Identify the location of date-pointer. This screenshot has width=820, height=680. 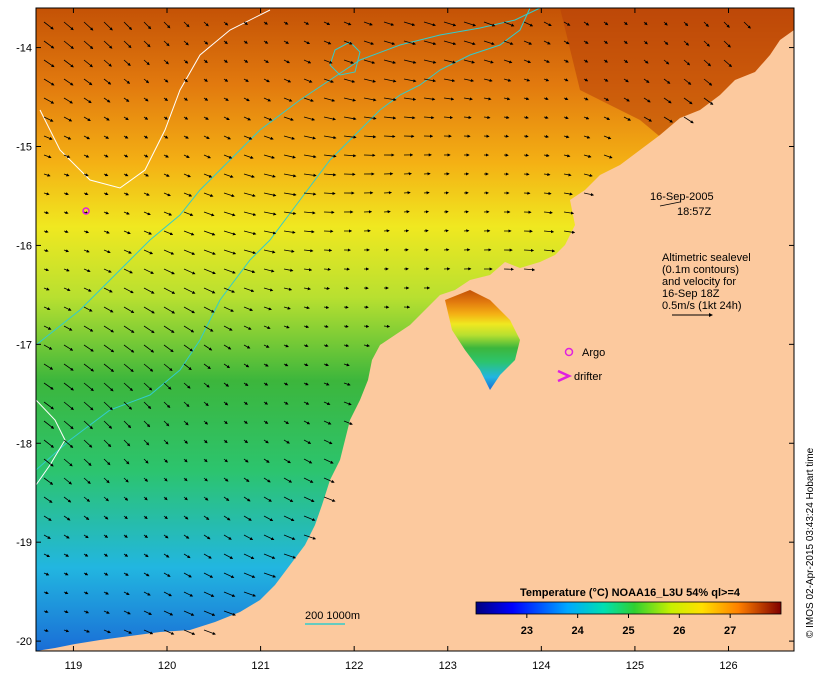
(670, 204).